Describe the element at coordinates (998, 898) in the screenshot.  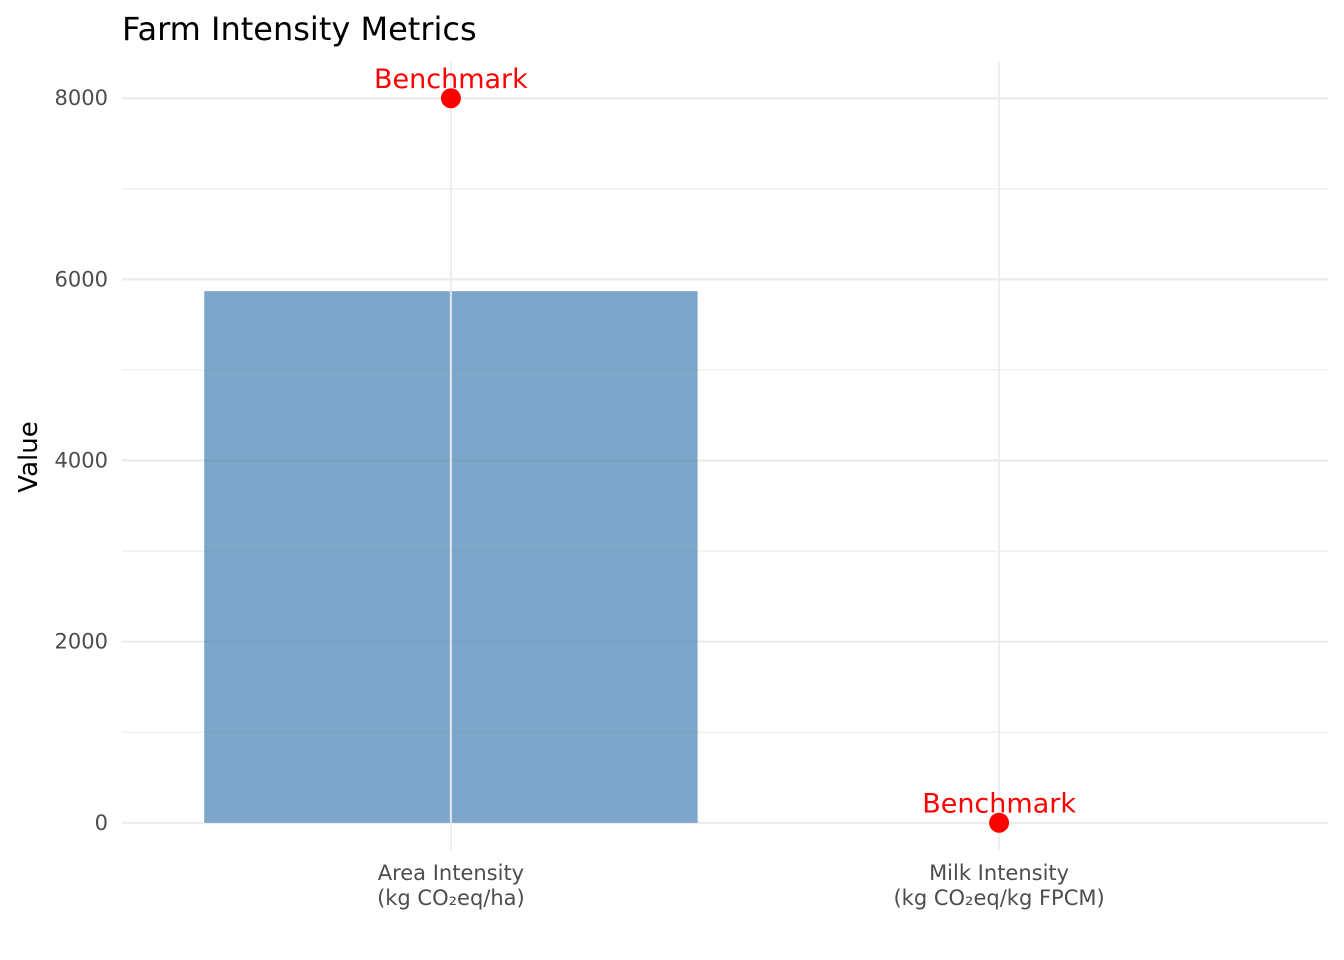
I see `x-tick-label: (kg CO₂eq/kg FPCM)` at that location.